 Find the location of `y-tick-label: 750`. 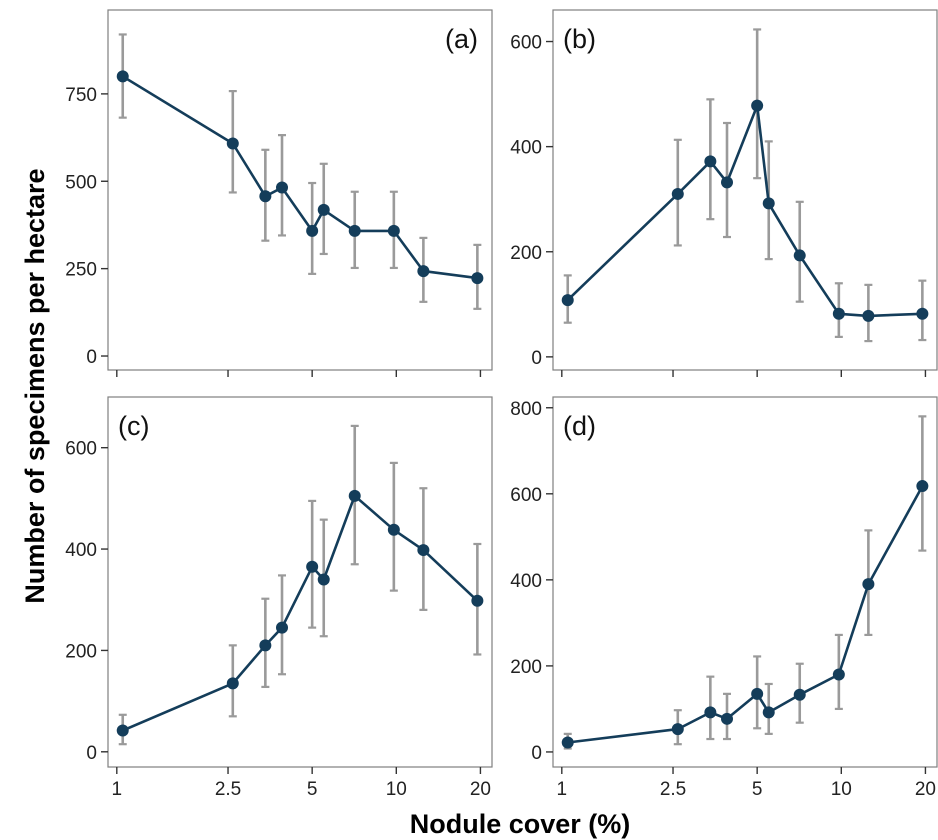

y-tick-label: 750 is located at coordinates (81, 95).